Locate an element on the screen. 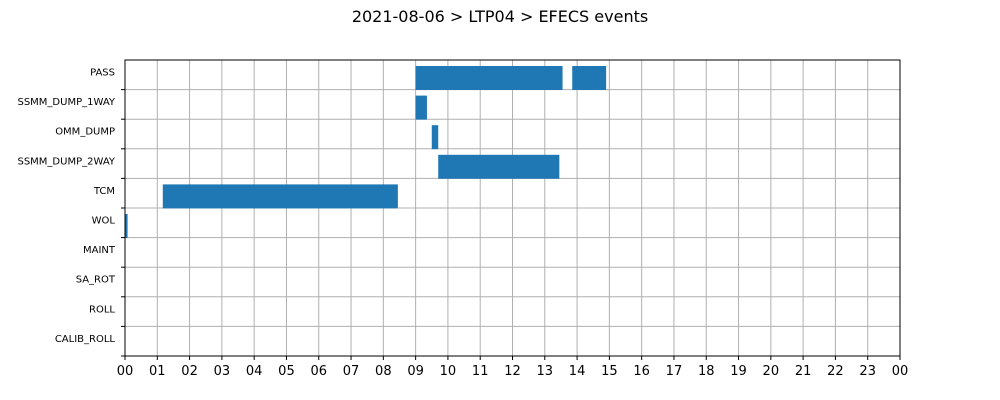 The width and height of the screenshot is (1000, 400). x-tick-label: 15 is located at coordinates (609, 371).